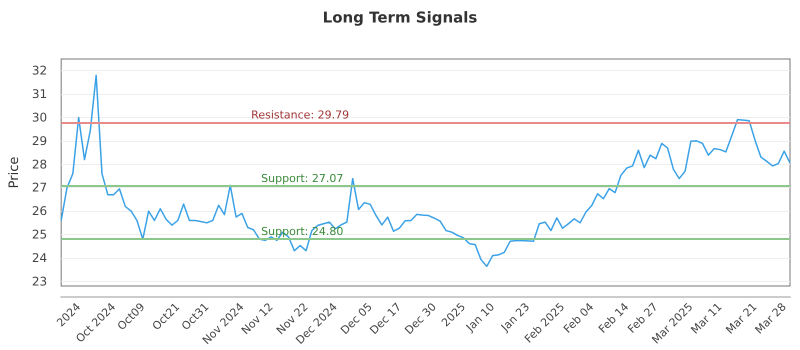 Image resolution: width=800 pixels, height=350 pixels. Describe the element at coordinates (40, 235) in the screenshot. I see `y-tick-label: 25` at that location.